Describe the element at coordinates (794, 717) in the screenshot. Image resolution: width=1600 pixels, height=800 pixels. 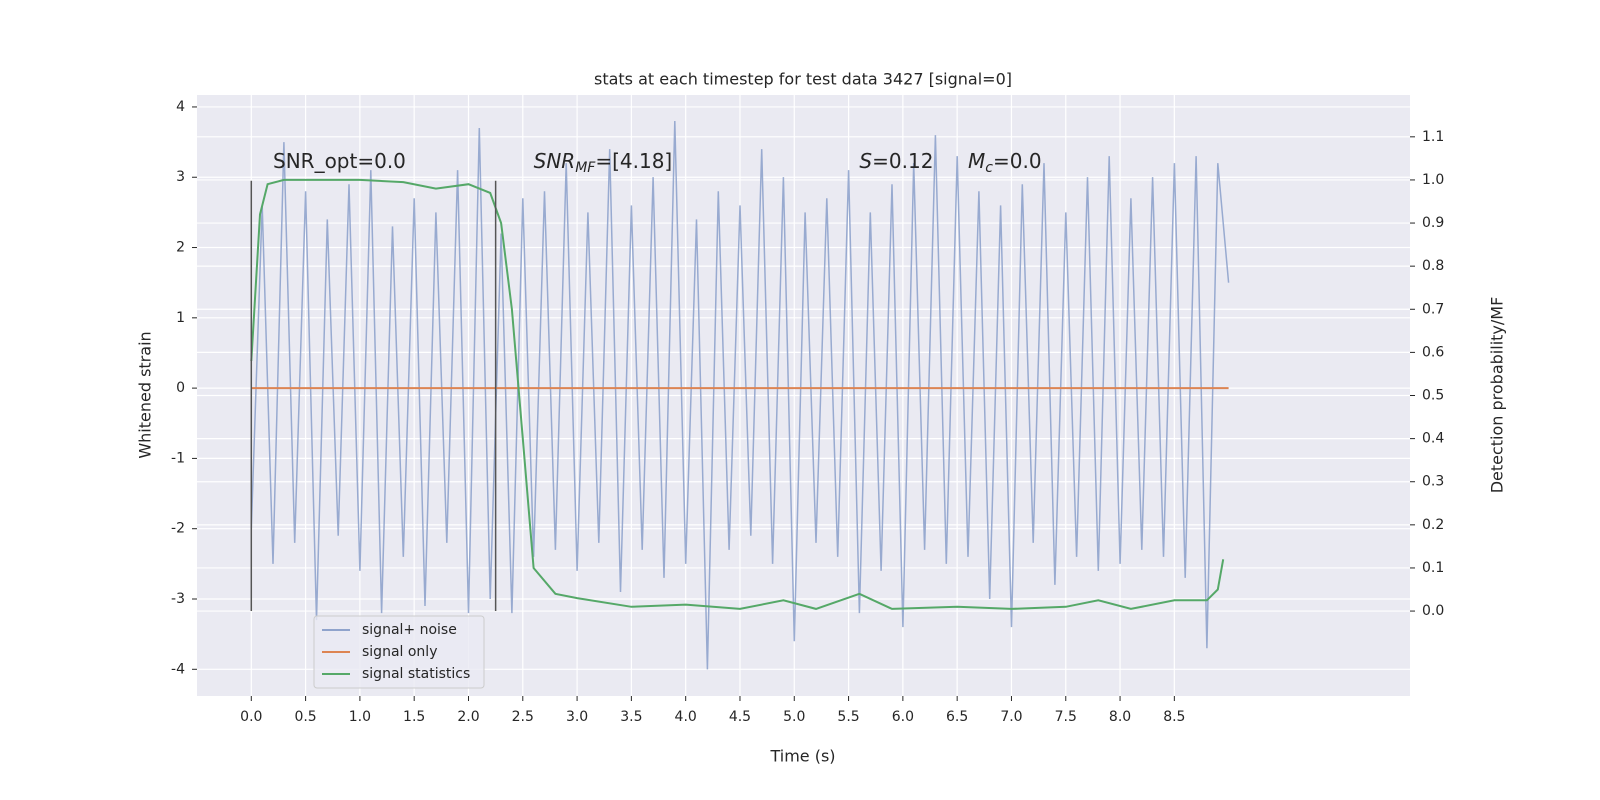
I see `x-tick-label: 5.0` at that location.